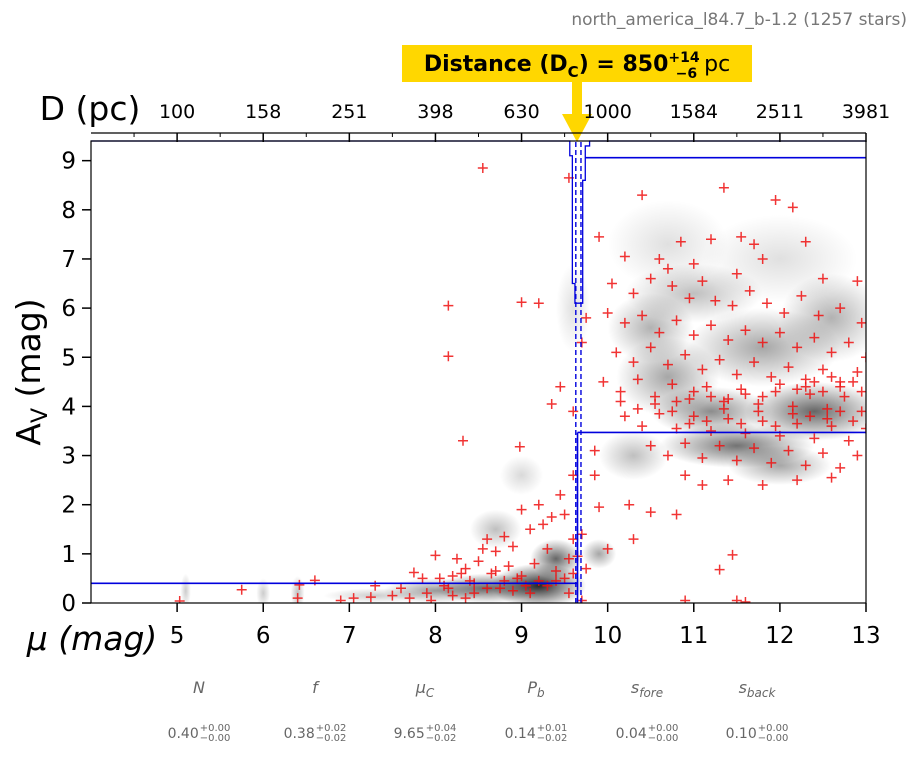  I want to click on param-name: sback, so click(757, 689).